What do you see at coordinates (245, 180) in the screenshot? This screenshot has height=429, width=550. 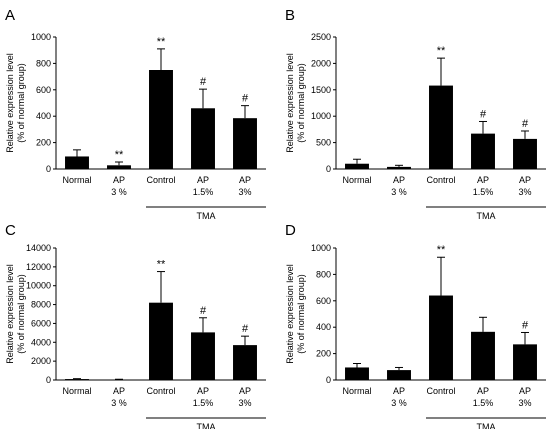 I see `panel-a-category-5-line-1: AP` at bounding box center [245, 180].